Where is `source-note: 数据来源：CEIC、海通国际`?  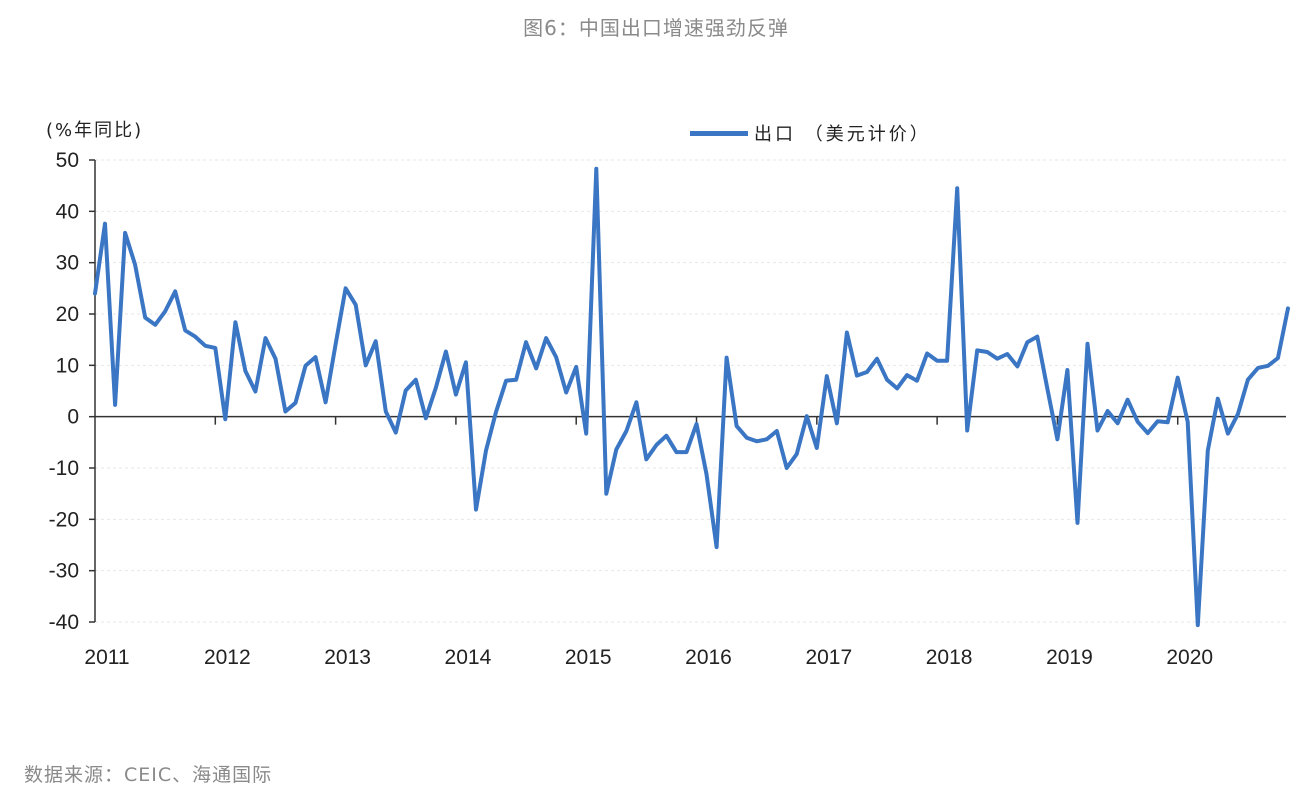 source-note: 数据来源：CEIC、海通国际 is located at coordinates (148, 775).